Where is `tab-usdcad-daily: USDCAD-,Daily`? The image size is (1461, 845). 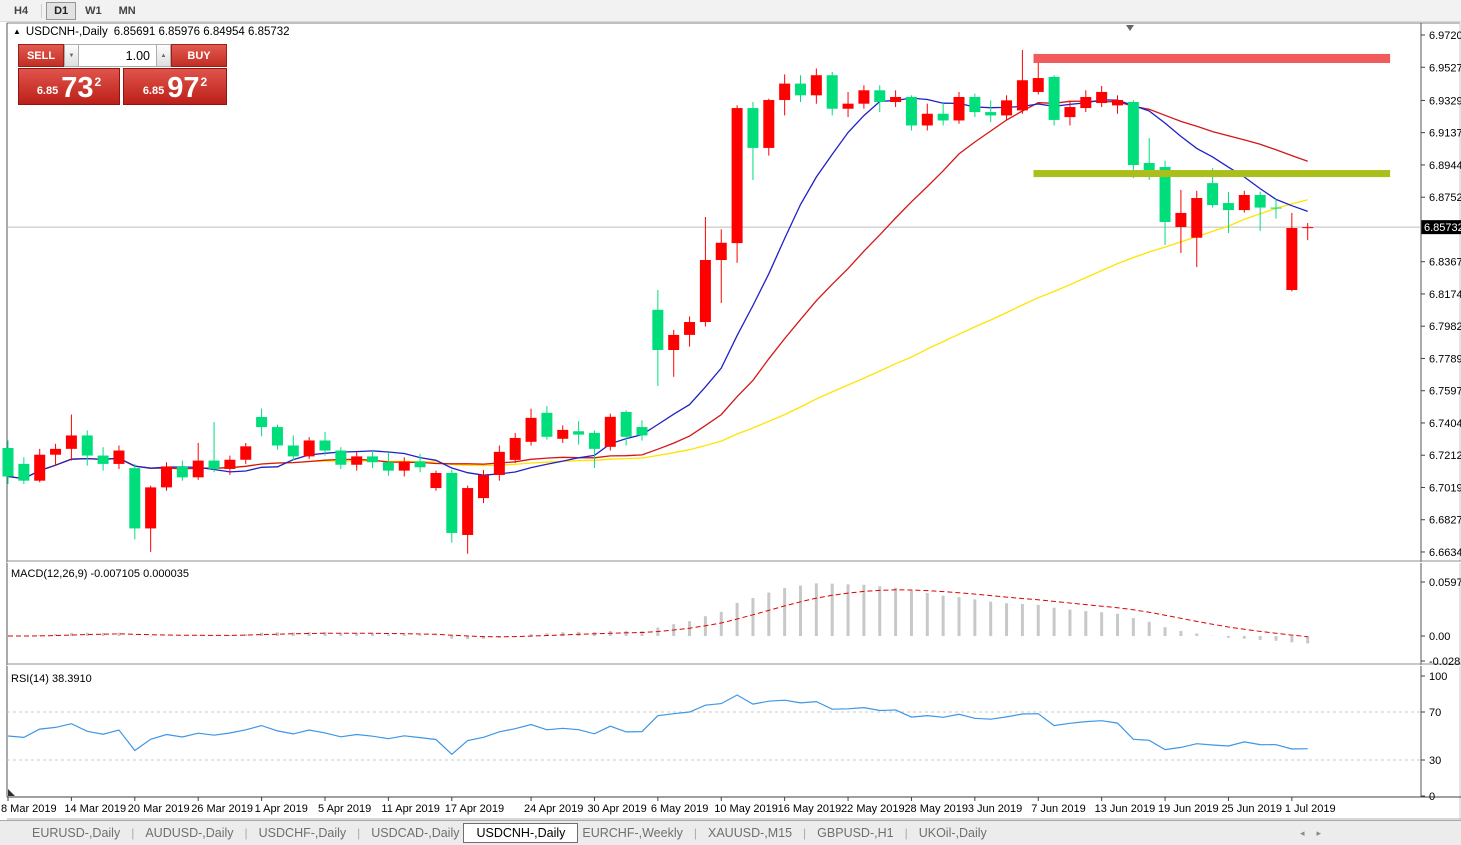
tab-usdcad-daily: USDCAD-,Daily is located at coordinates (415, 833).